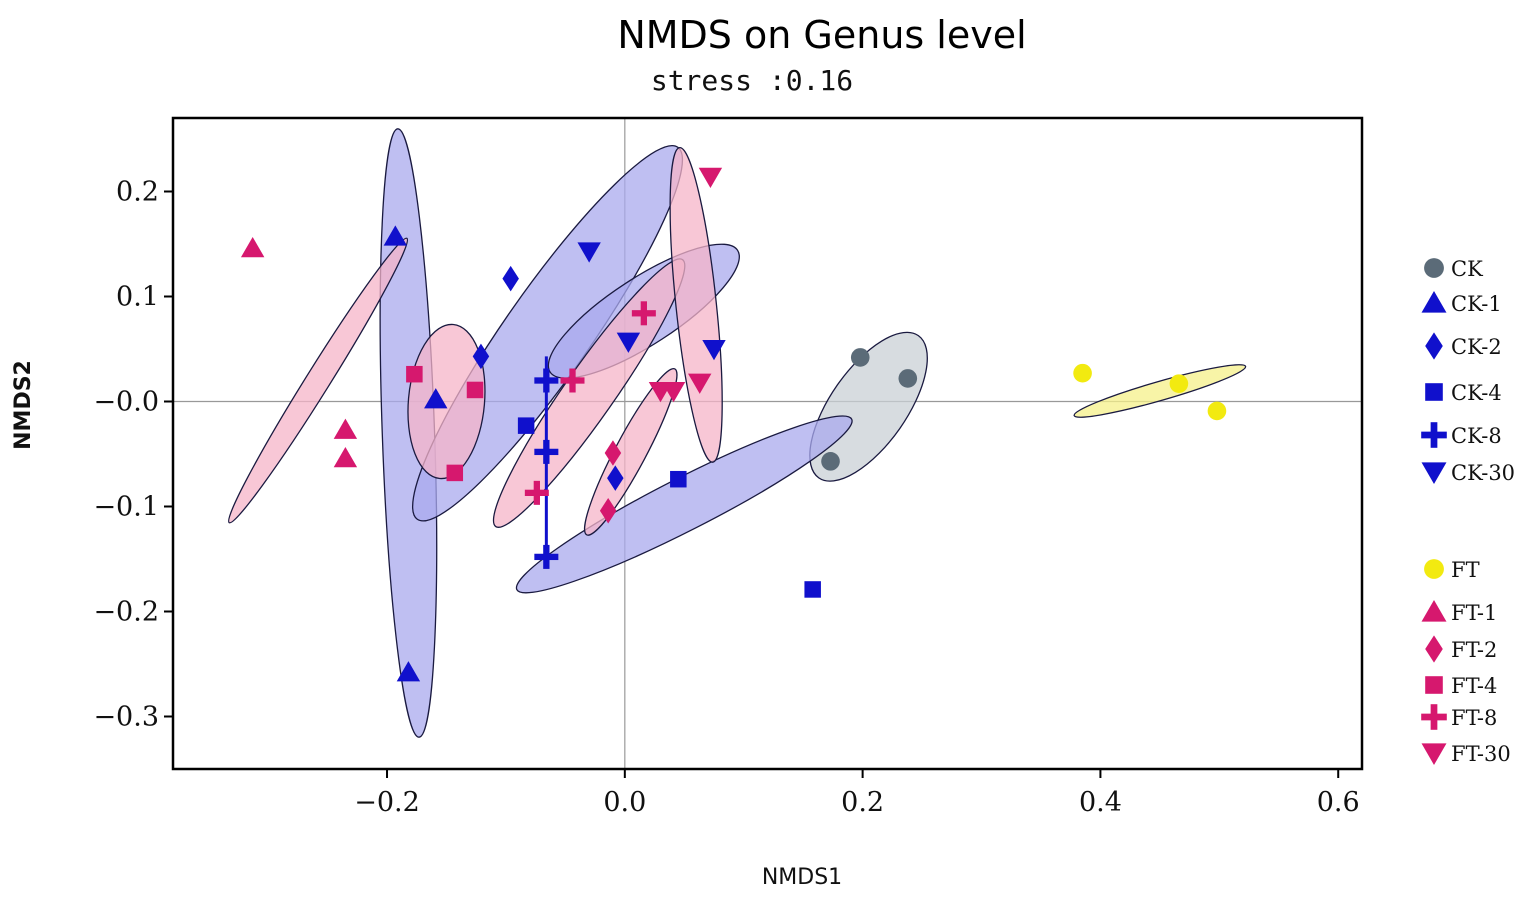  I want to click on point-ck-2-2-shape, so click(481, 356).